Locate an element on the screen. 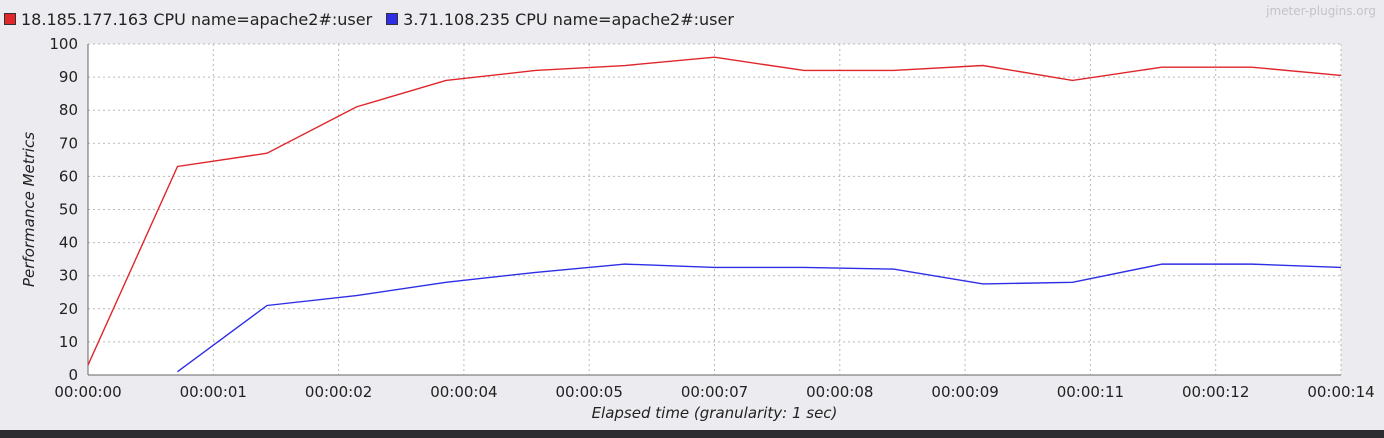  y-tick-label: 90 is located at coordinates (68, 77).